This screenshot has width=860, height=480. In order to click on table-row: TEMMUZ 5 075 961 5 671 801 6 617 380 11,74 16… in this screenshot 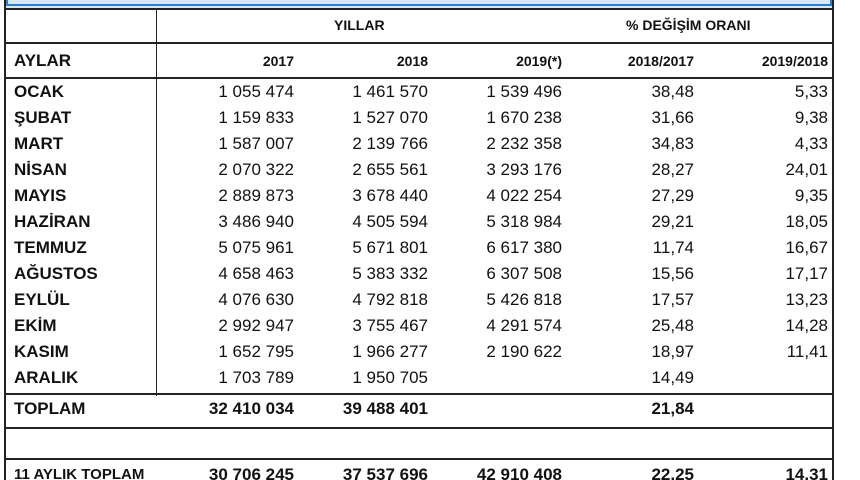, I will do `click(419, 248)`.